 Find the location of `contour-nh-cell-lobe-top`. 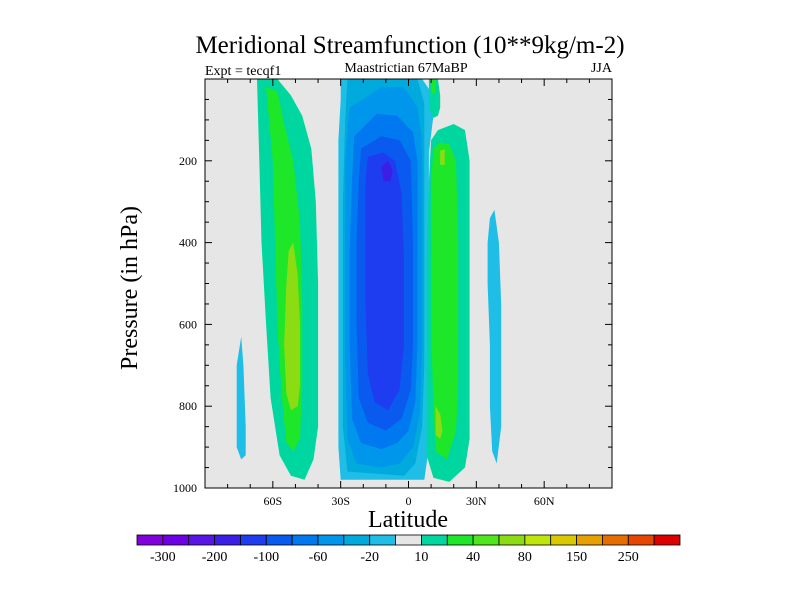

contour-nh-cell-lobe-top is located at coordinates (442, 157).